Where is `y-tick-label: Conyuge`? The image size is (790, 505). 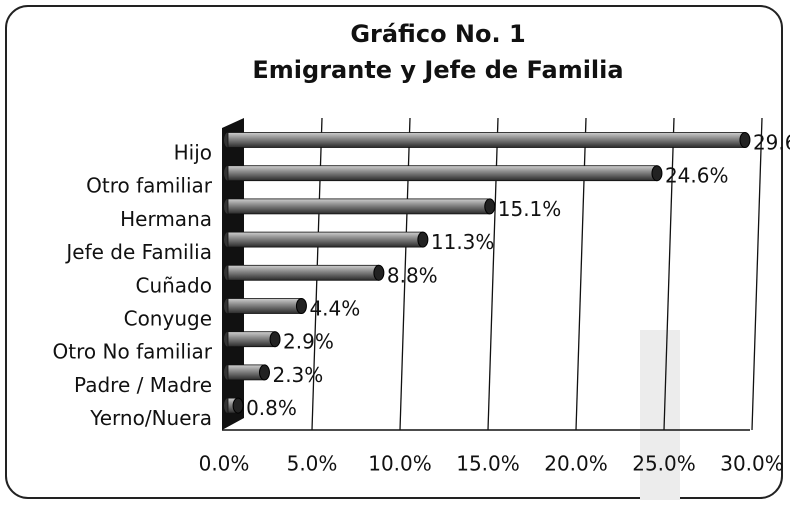 y-tick-label: Conyuge is located at coordinates (168, 319).